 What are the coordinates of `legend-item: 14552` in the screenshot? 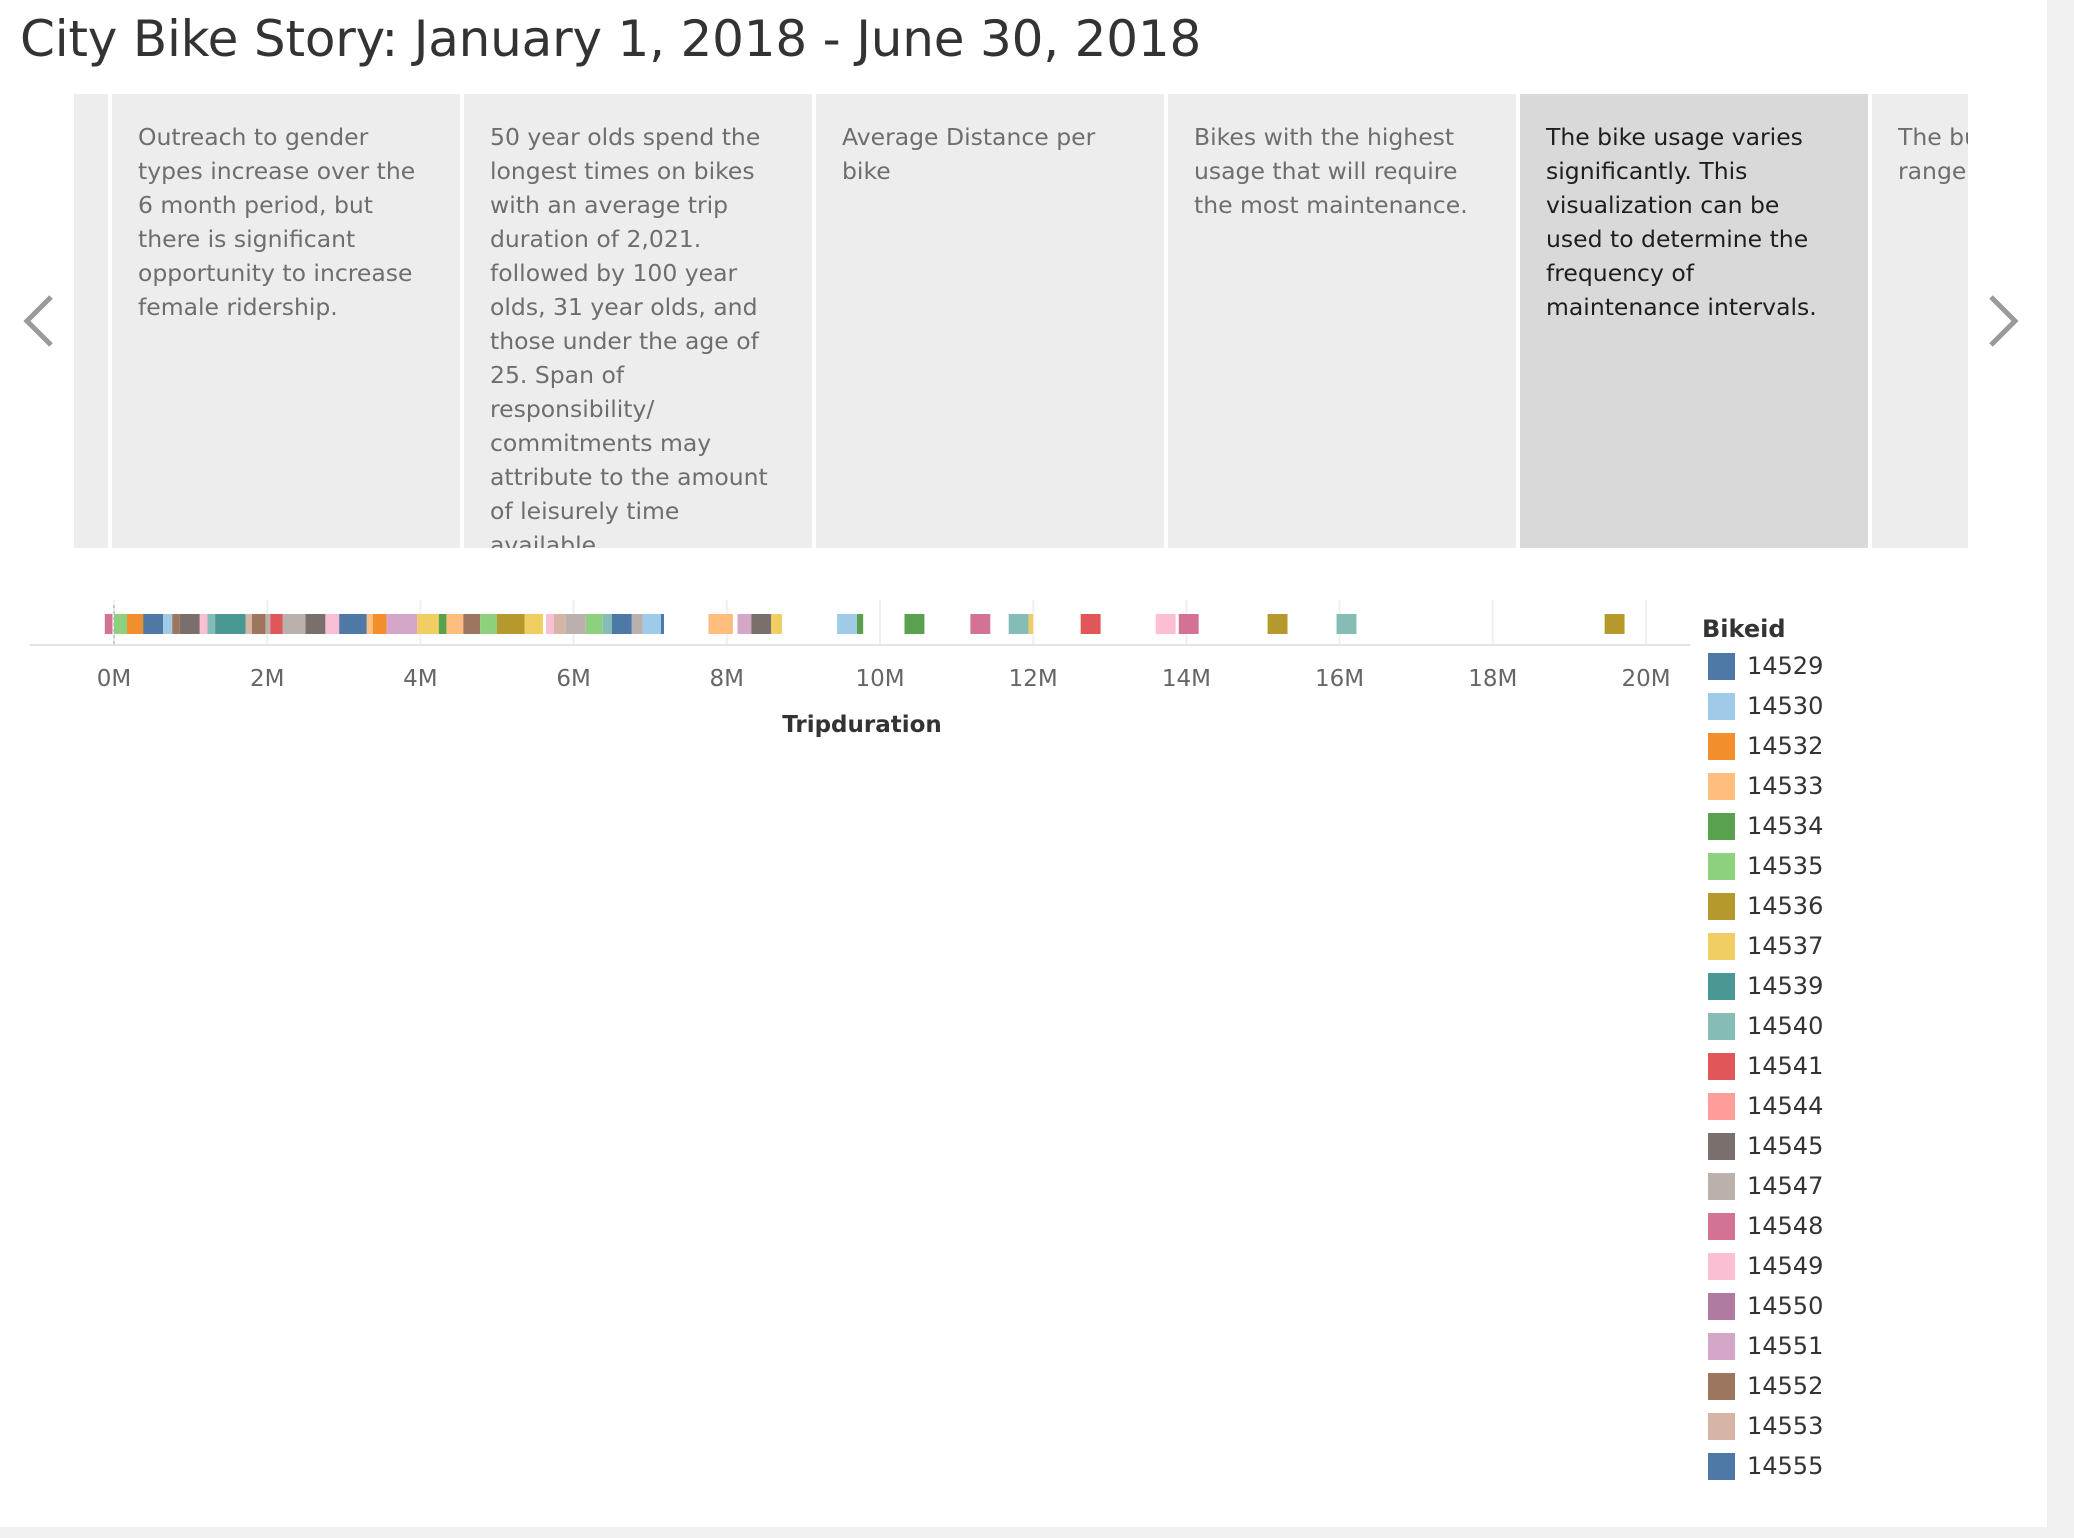 It's located at (1822, 1386).